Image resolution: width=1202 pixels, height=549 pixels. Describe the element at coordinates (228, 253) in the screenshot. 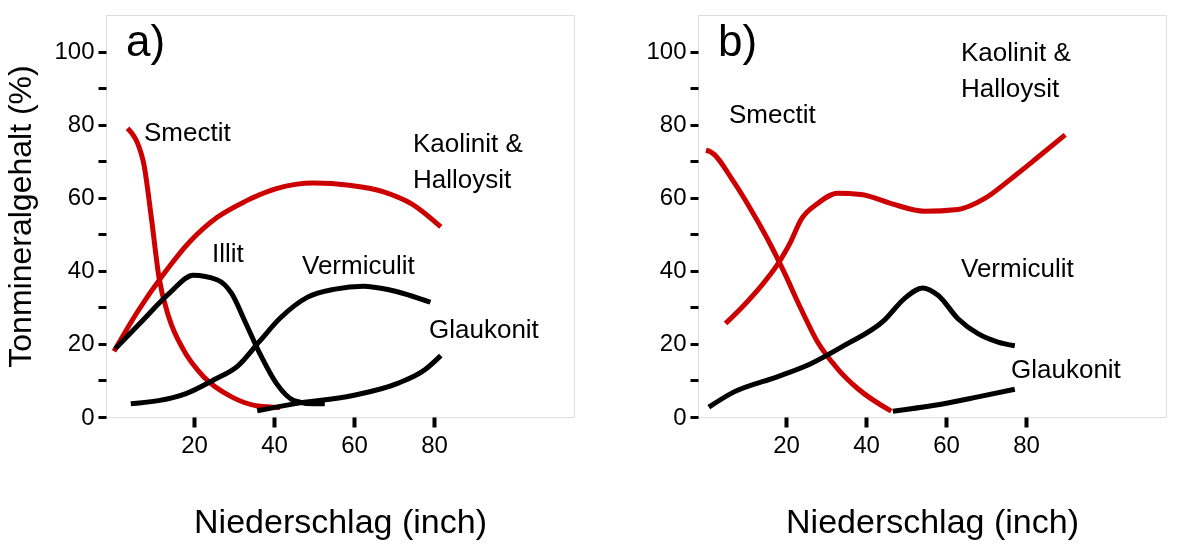

I see `series-label: Illit` at that location.